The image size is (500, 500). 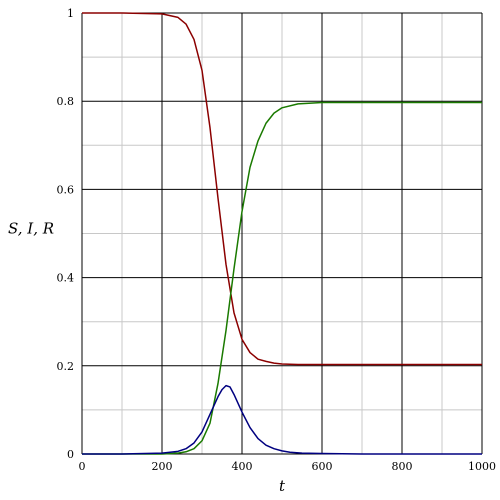 I want to click on x-tick-label: 400, so click(x=242, y=466).